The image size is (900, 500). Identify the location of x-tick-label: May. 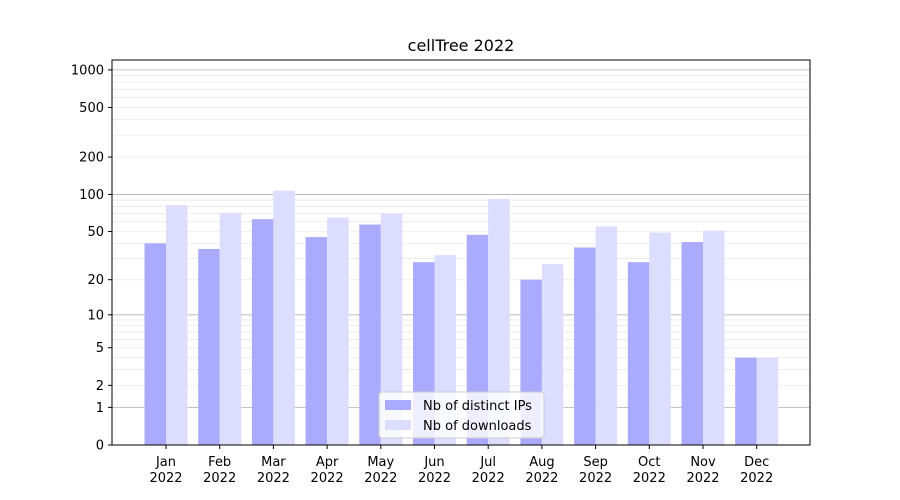
(380, 462).